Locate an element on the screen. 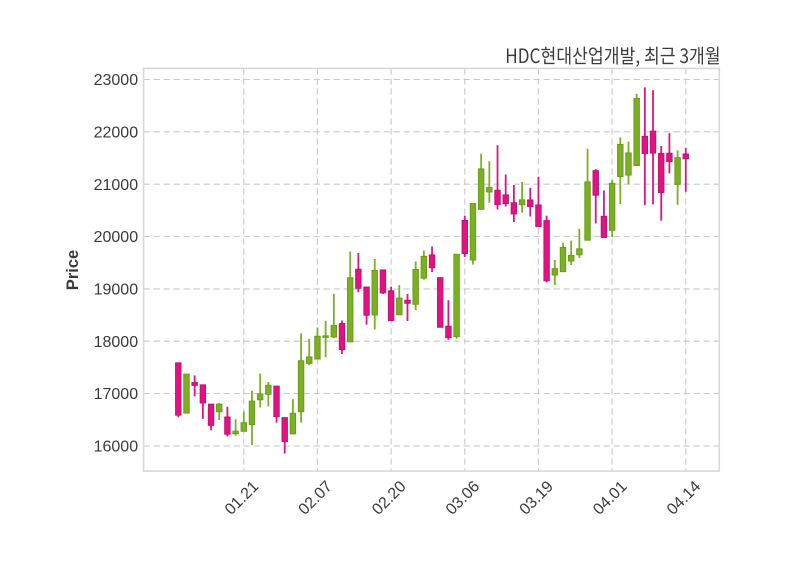 This screenshot has width=800, height=575. svg-text: 17000 is located at coordinates (116, 394).